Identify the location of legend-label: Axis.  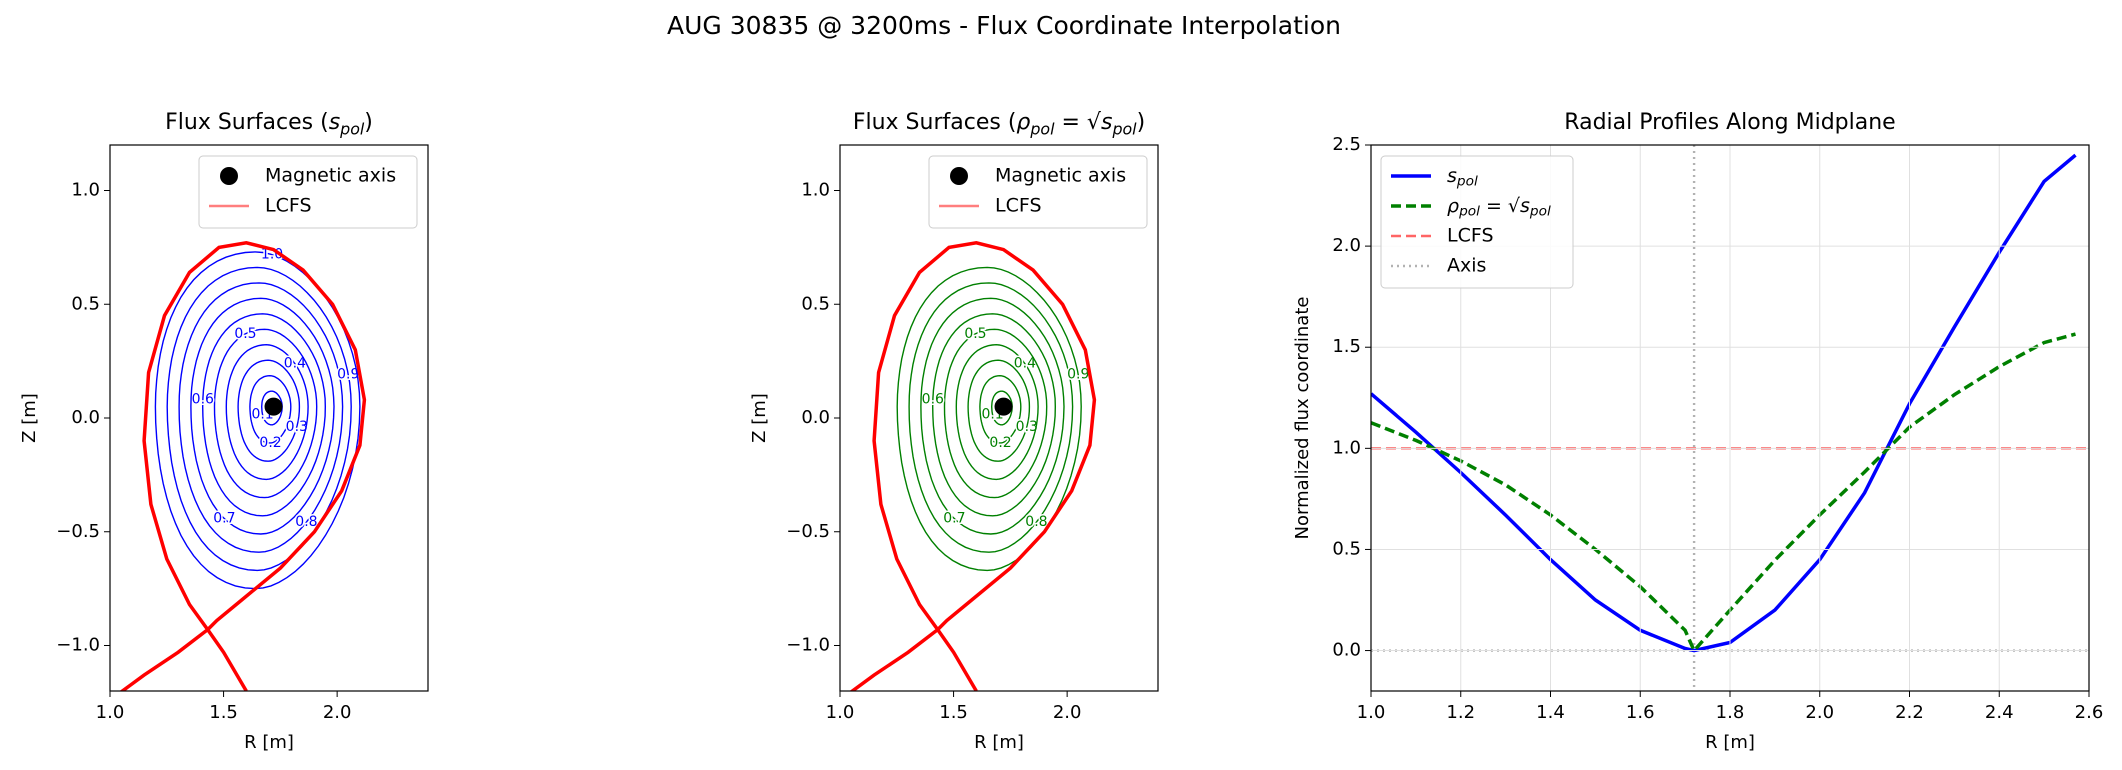
(1466, 266).